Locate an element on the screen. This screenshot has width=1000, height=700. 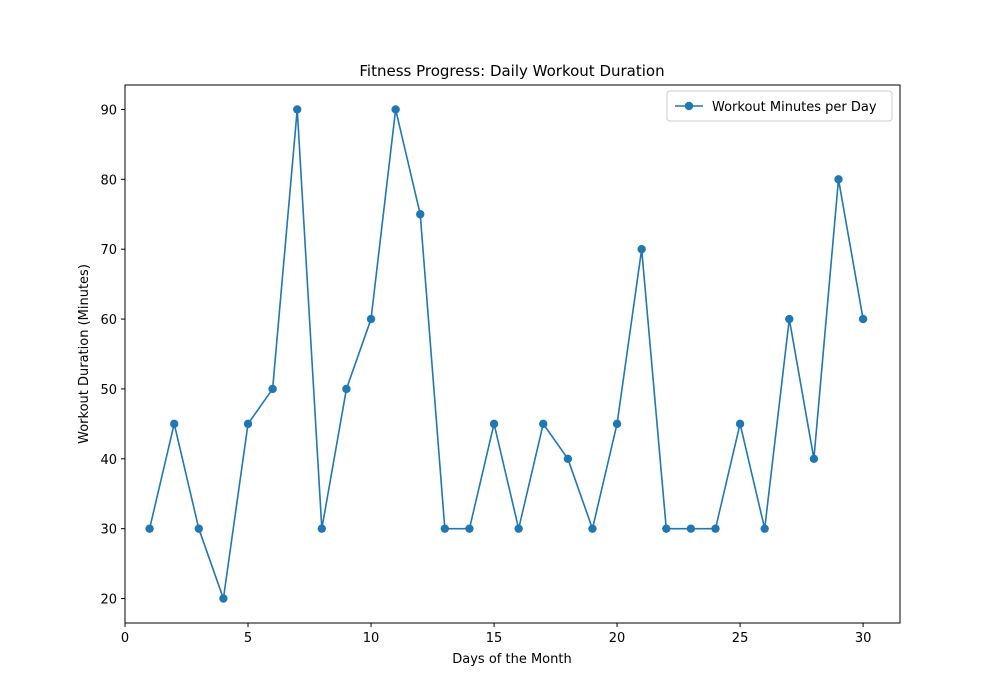
x-tick-label: 30 is located at coordinates (863, 638).